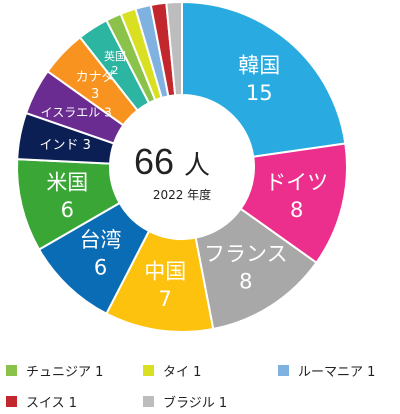  I want to click on slice-label-10: 英国 2, so click(115, 63).